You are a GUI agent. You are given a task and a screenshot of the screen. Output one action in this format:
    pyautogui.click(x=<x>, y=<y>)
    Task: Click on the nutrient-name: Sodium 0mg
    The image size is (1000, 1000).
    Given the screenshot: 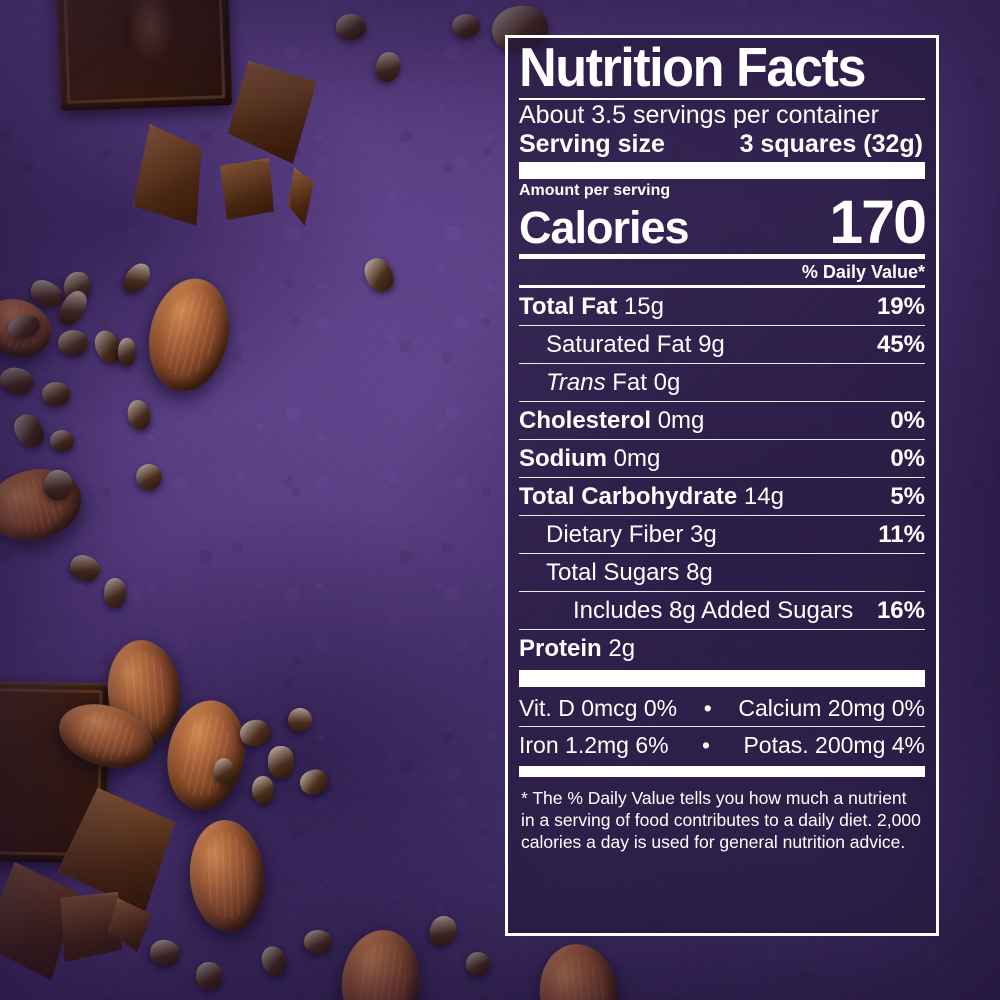 What is the action you would take?
    pyautogui.click(x=590, y=459)
    